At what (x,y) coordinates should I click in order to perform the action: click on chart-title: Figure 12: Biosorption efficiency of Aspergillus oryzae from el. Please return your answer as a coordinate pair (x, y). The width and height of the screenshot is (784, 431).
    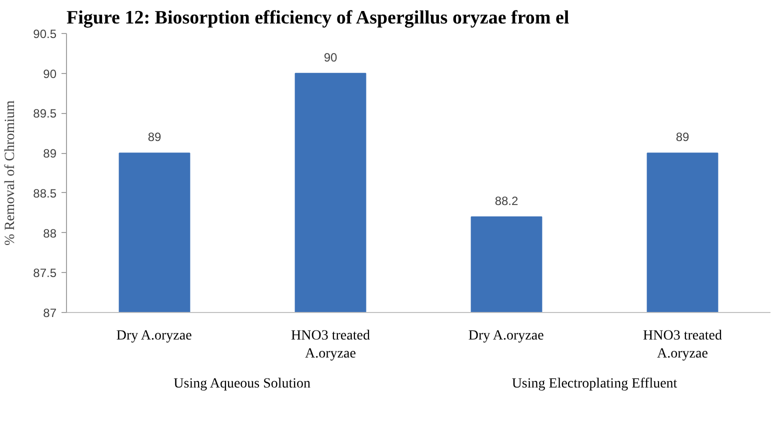
    Looking at the image, I should click on (318, 18).